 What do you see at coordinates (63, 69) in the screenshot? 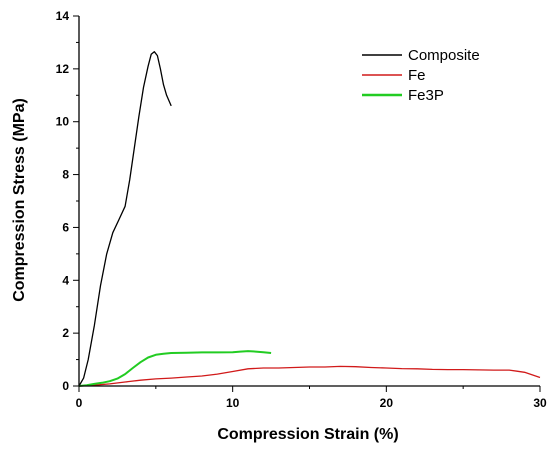
I see `y-tick-label: 12` at bounding box center [63, 69].